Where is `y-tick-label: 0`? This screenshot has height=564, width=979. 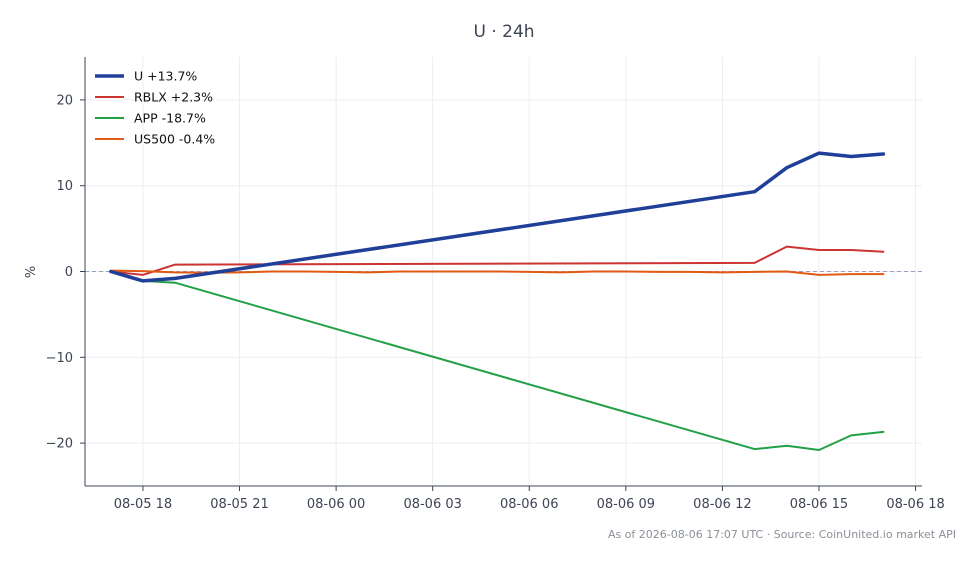 y-tick-label: 0 is located at coordinates (69, 272).